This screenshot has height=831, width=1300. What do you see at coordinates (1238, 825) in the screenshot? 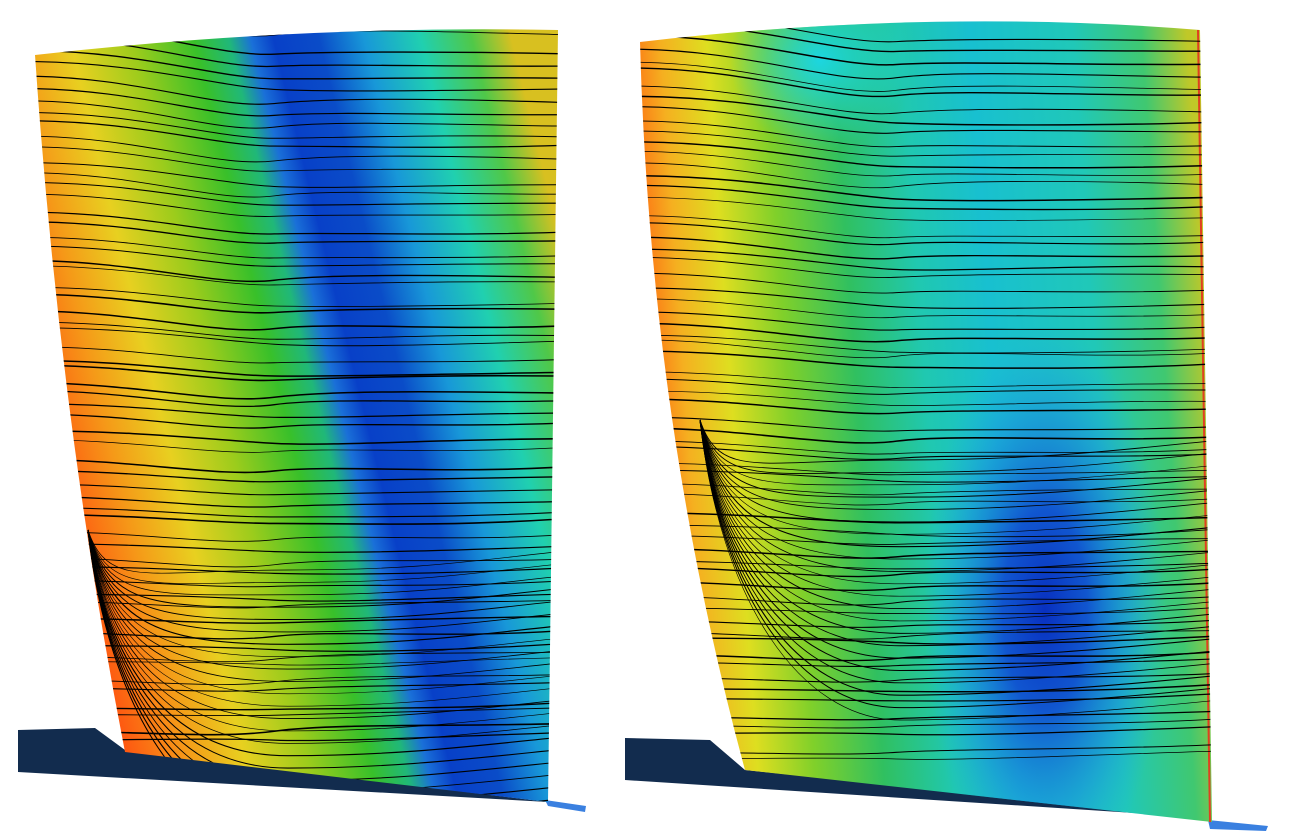
I see `hub-edge` at bounding box center [1238, 825].